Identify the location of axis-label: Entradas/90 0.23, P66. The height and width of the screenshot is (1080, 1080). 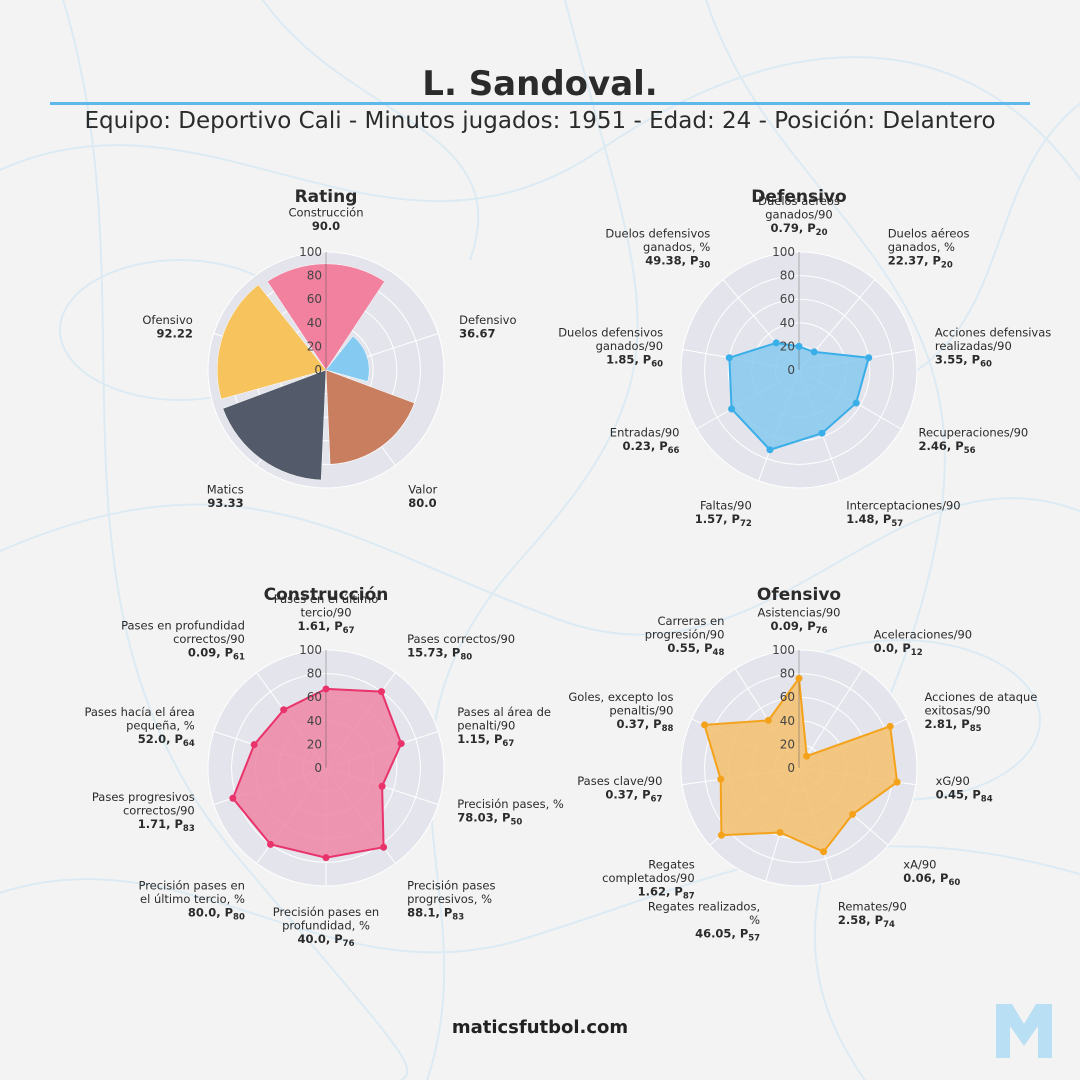
(645, 440).